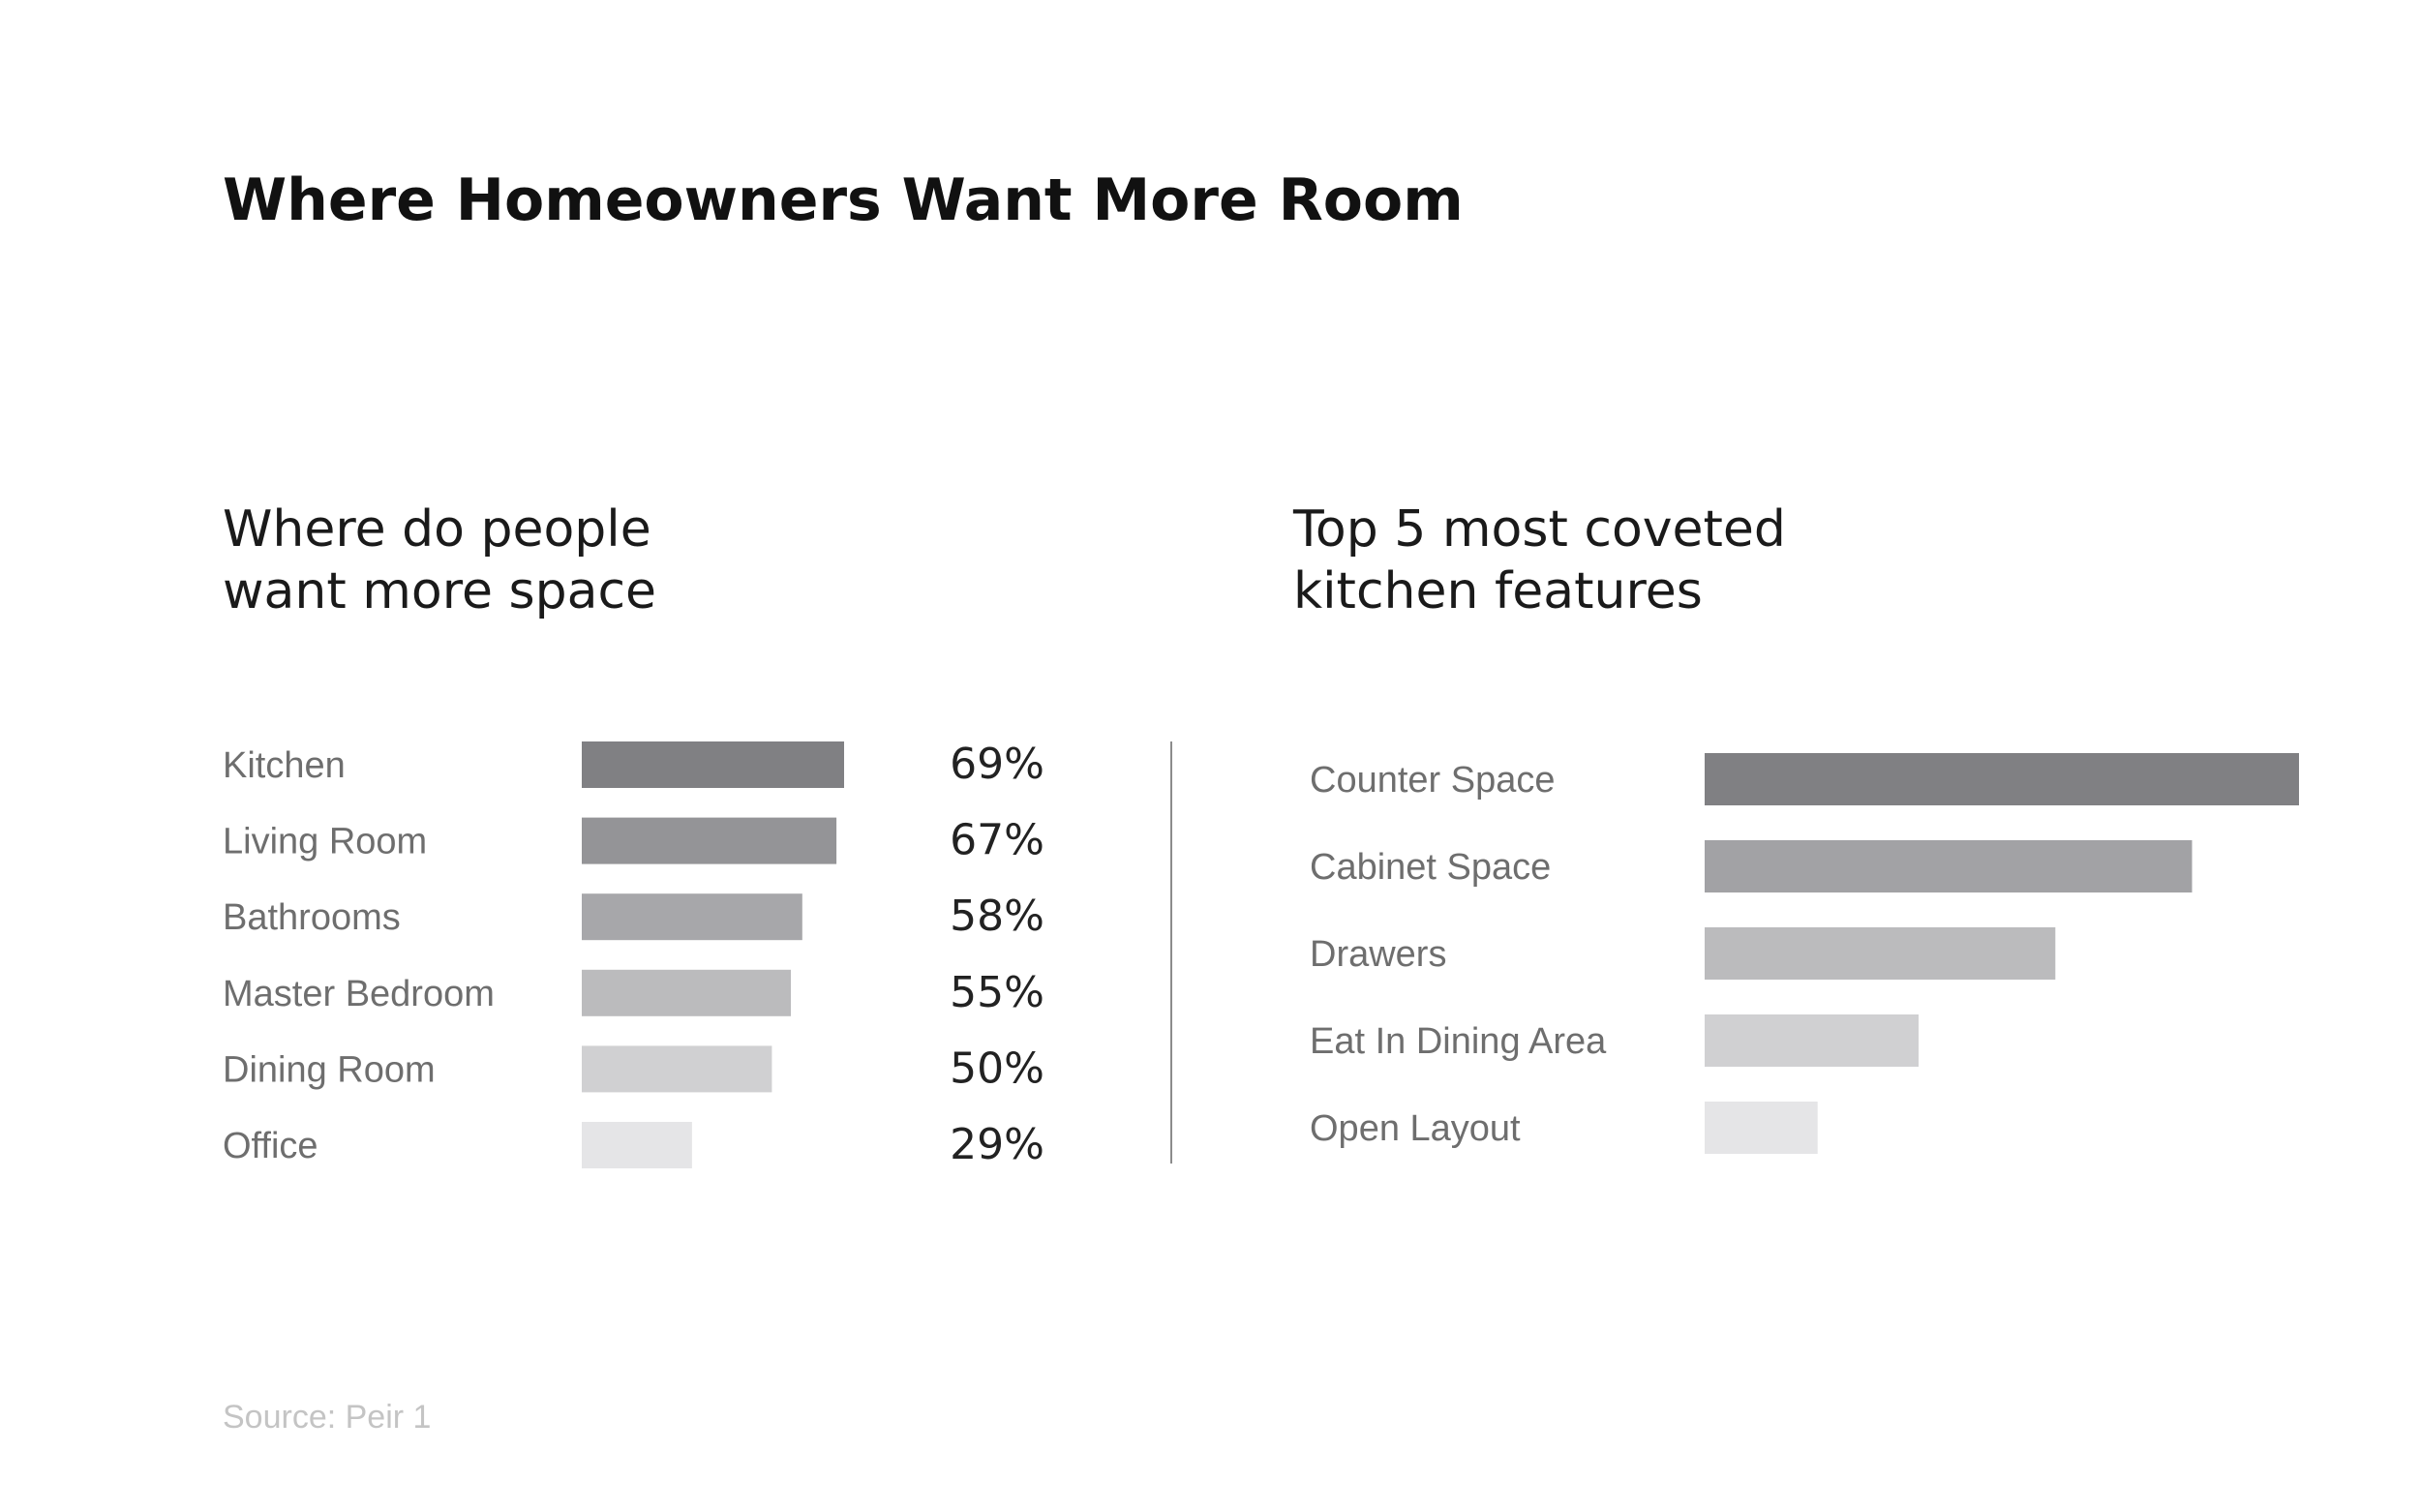 The height and width of the screenshot is (1512, 2420). Describe the element at coordinates (1498, 591) in the screenshot. I see `right-chart-title-line-2: kitchen features` at that location.